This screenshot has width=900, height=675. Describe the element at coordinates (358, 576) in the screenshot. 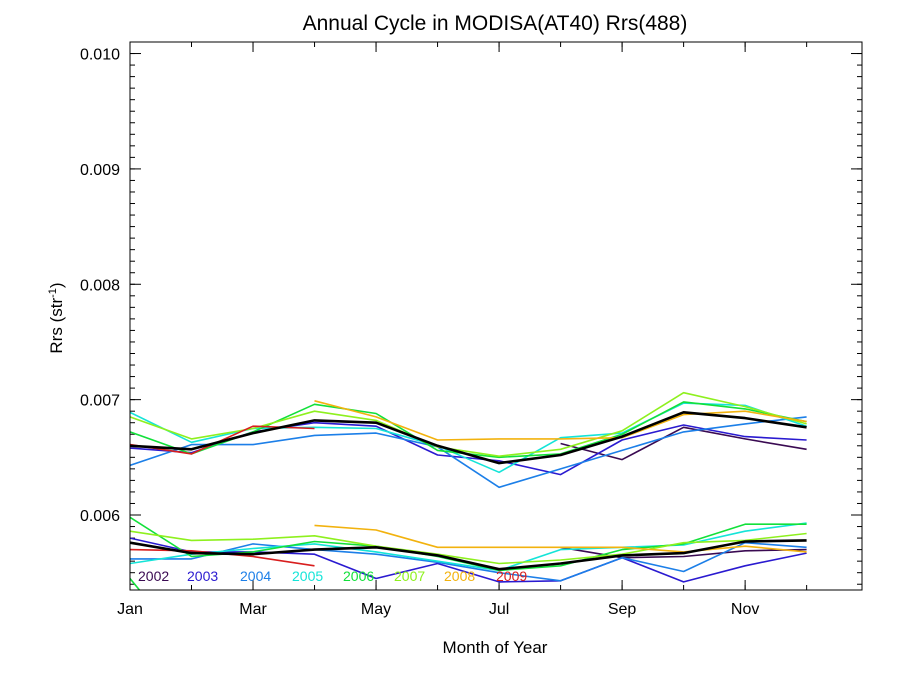

I see `legend-entry-2006: 2006` at that location.